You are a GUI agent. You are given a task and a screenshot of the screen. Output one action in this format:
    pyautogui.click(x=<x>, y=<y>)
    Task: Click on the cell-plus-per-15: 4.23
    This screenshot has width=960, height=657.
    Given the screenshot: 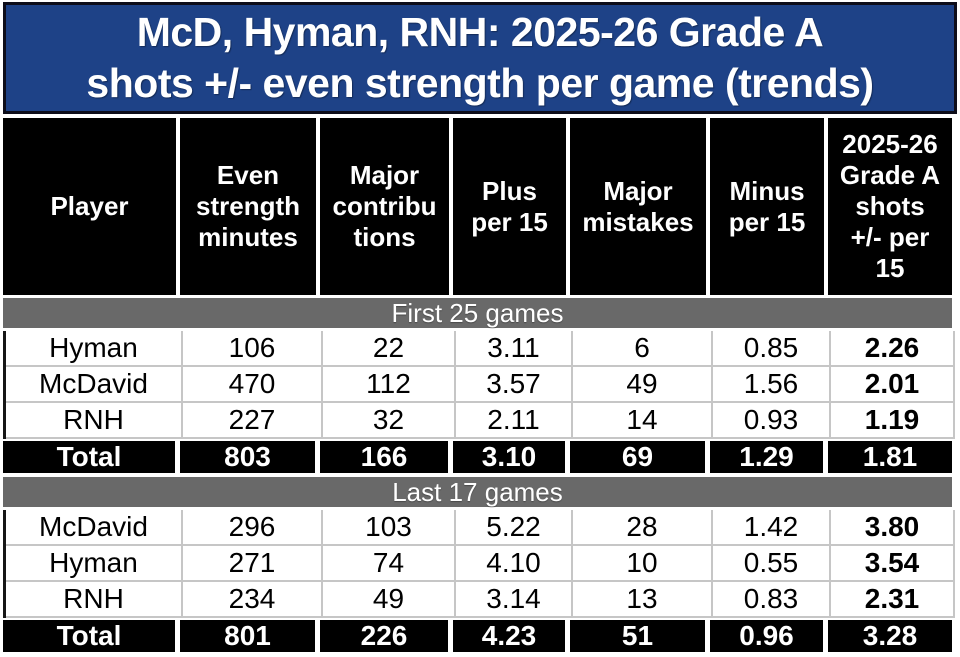 What is the action you would take?
    pyautogui.click(x=511, y=636)
    